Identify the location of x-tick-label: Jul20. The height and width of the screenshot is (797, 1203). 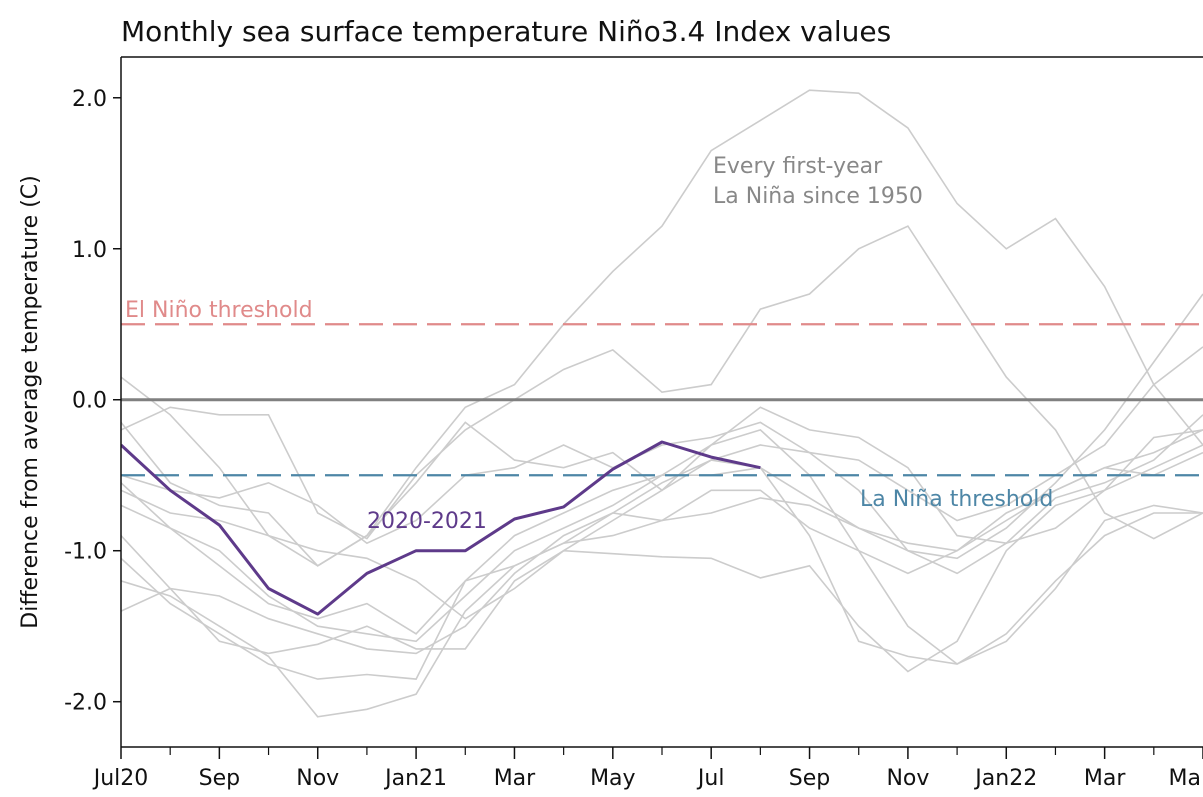
(120, 778).